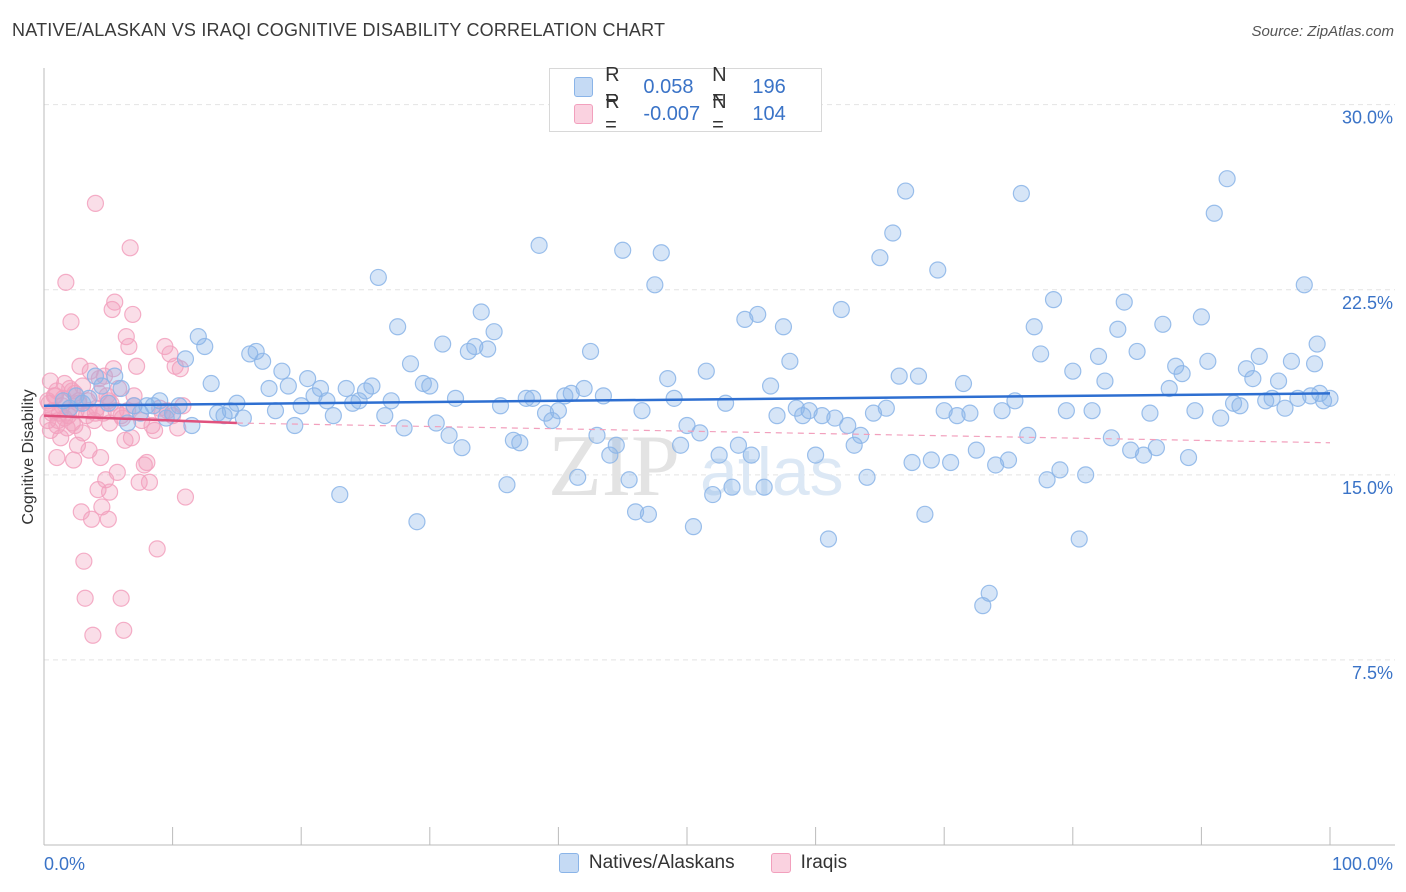  I want to click on source-label: Source: ZipAtlas.com, so click(1322, 31).